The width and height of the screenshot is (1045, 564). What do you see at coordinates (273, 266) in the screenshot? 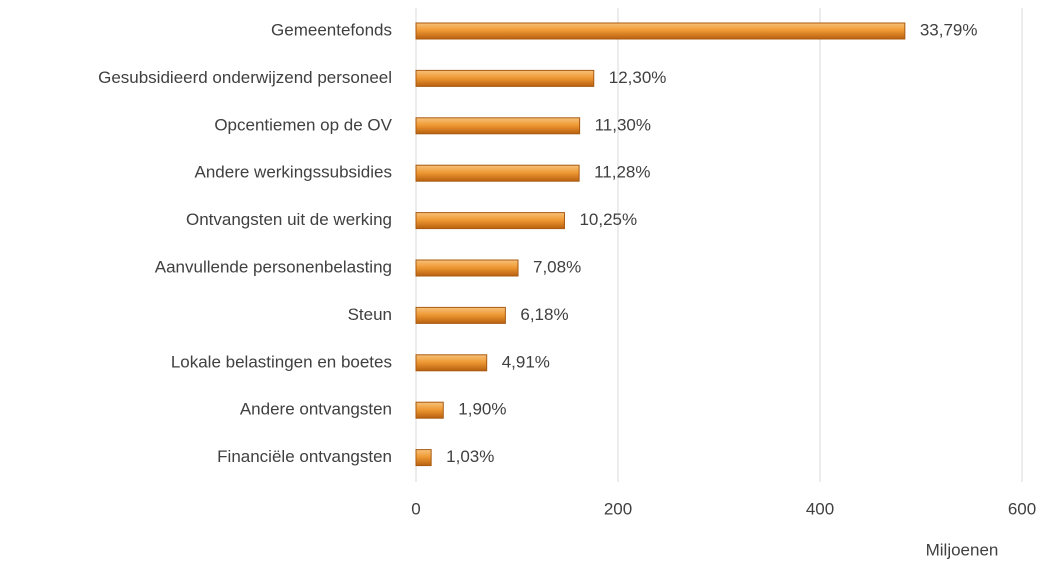
I see `y-tick-label: Aanvullende personenbelasting` at bounding box center [273, 266].